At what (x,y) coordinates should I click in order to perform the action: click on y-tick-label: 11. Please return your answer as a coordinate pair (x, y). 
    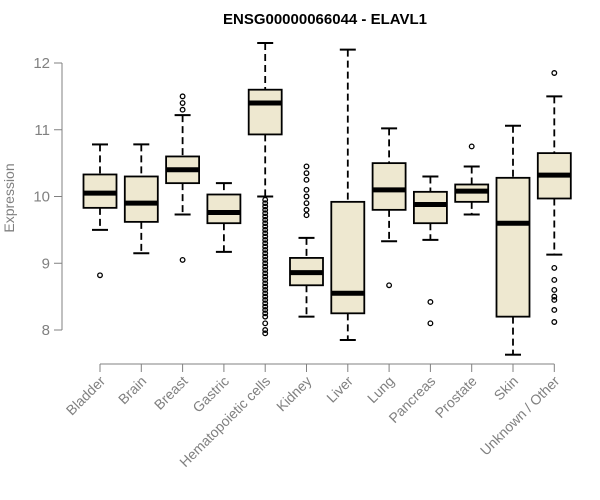
    Looking at the image, I should click on (42, 130).